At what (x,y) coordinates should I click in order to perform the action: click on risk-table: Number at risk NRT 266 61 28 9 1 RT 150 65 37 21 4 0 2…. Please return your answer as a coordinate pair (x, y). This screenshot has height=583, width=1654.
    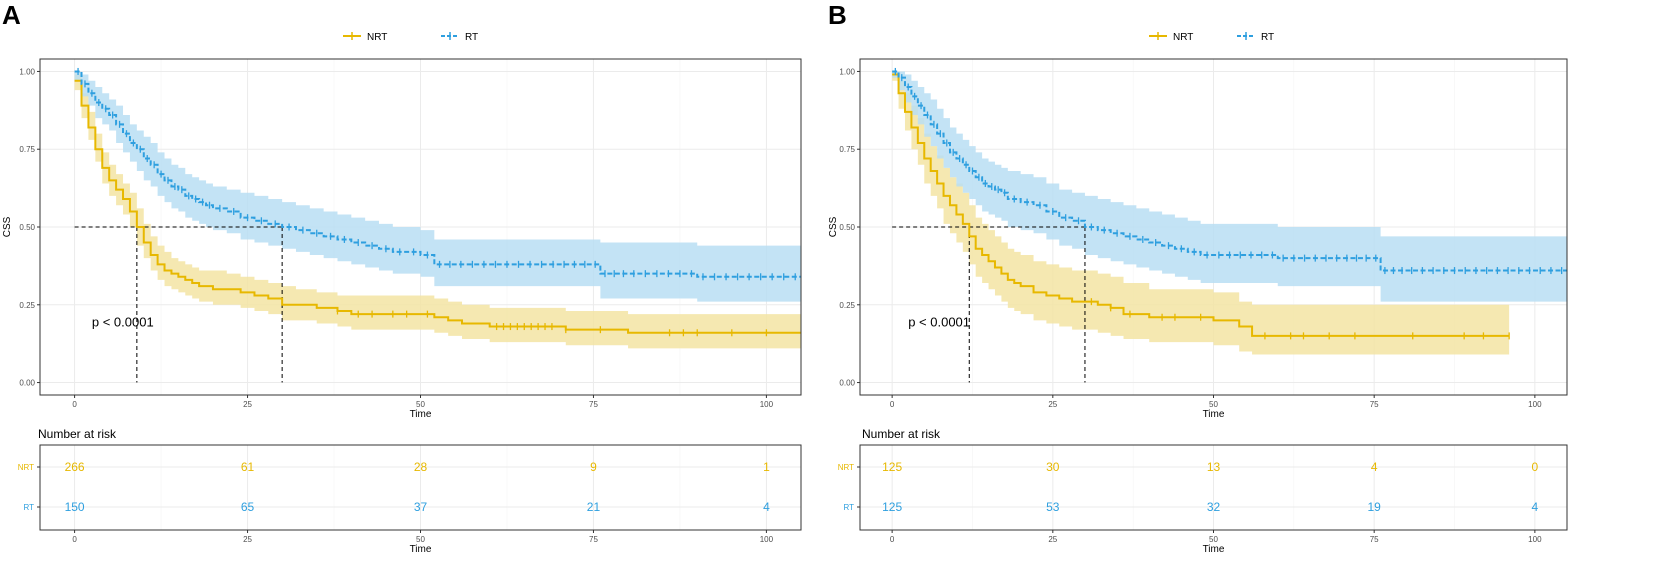
    Looking at the image, I should click on (410, 491).